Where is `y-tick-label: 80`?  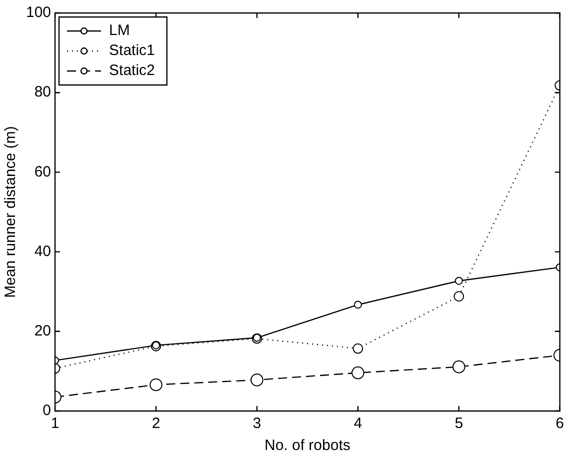
y-tick-label: 80 is located at coordinates (43, 92).